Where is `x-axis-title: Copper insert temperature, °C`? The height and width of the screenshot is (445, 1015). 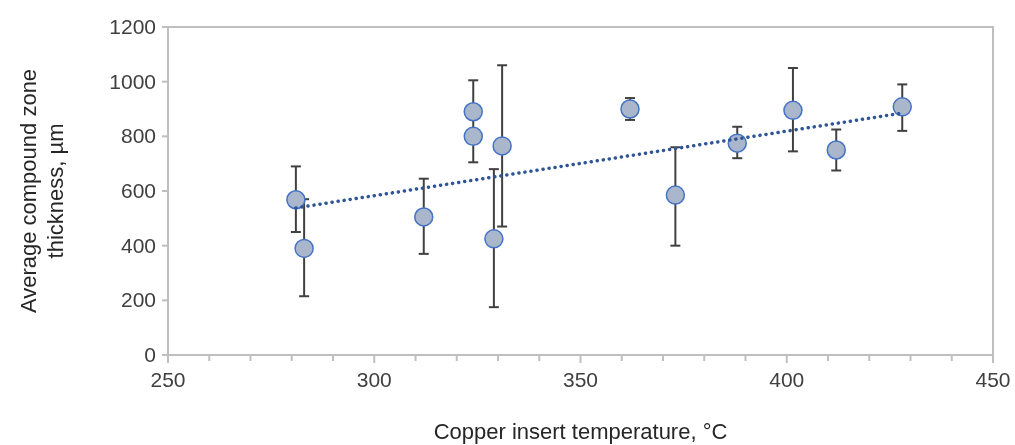
x-axis-title: Copper insert temperature, °C is located at coordinates (580, 431).